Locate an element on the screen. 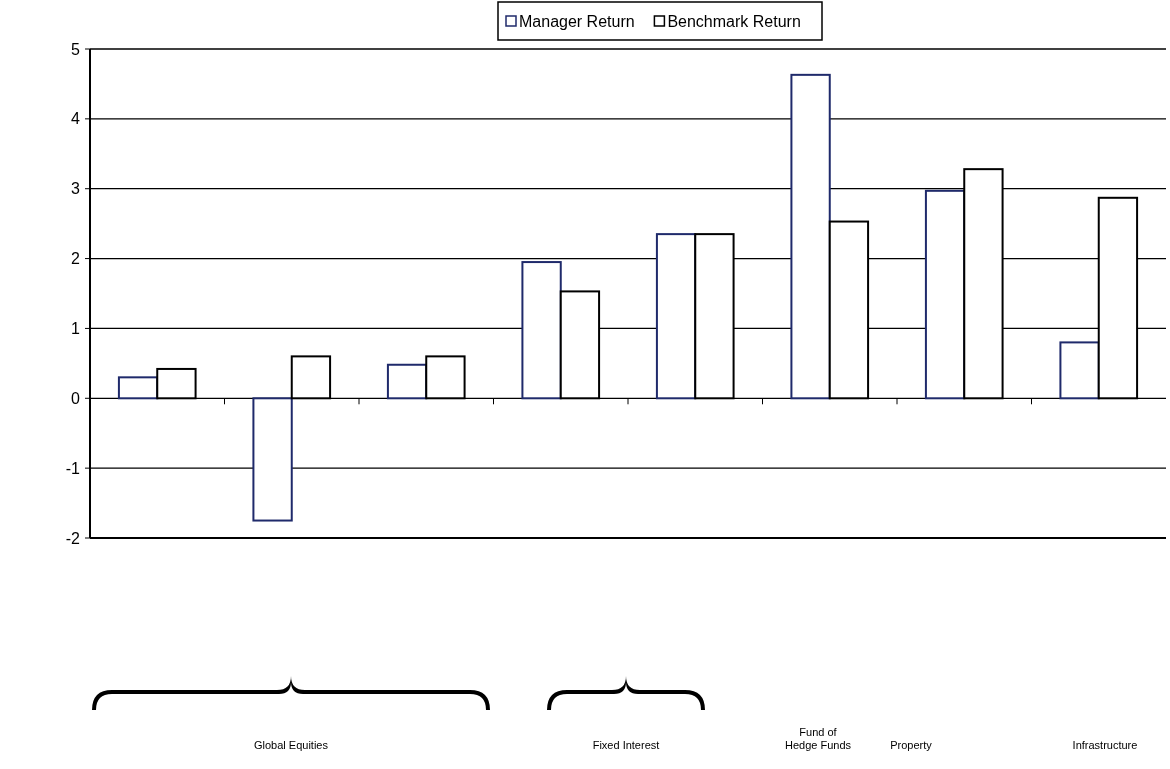  legend-label: Manager Return is located at coordinates (577, 21).